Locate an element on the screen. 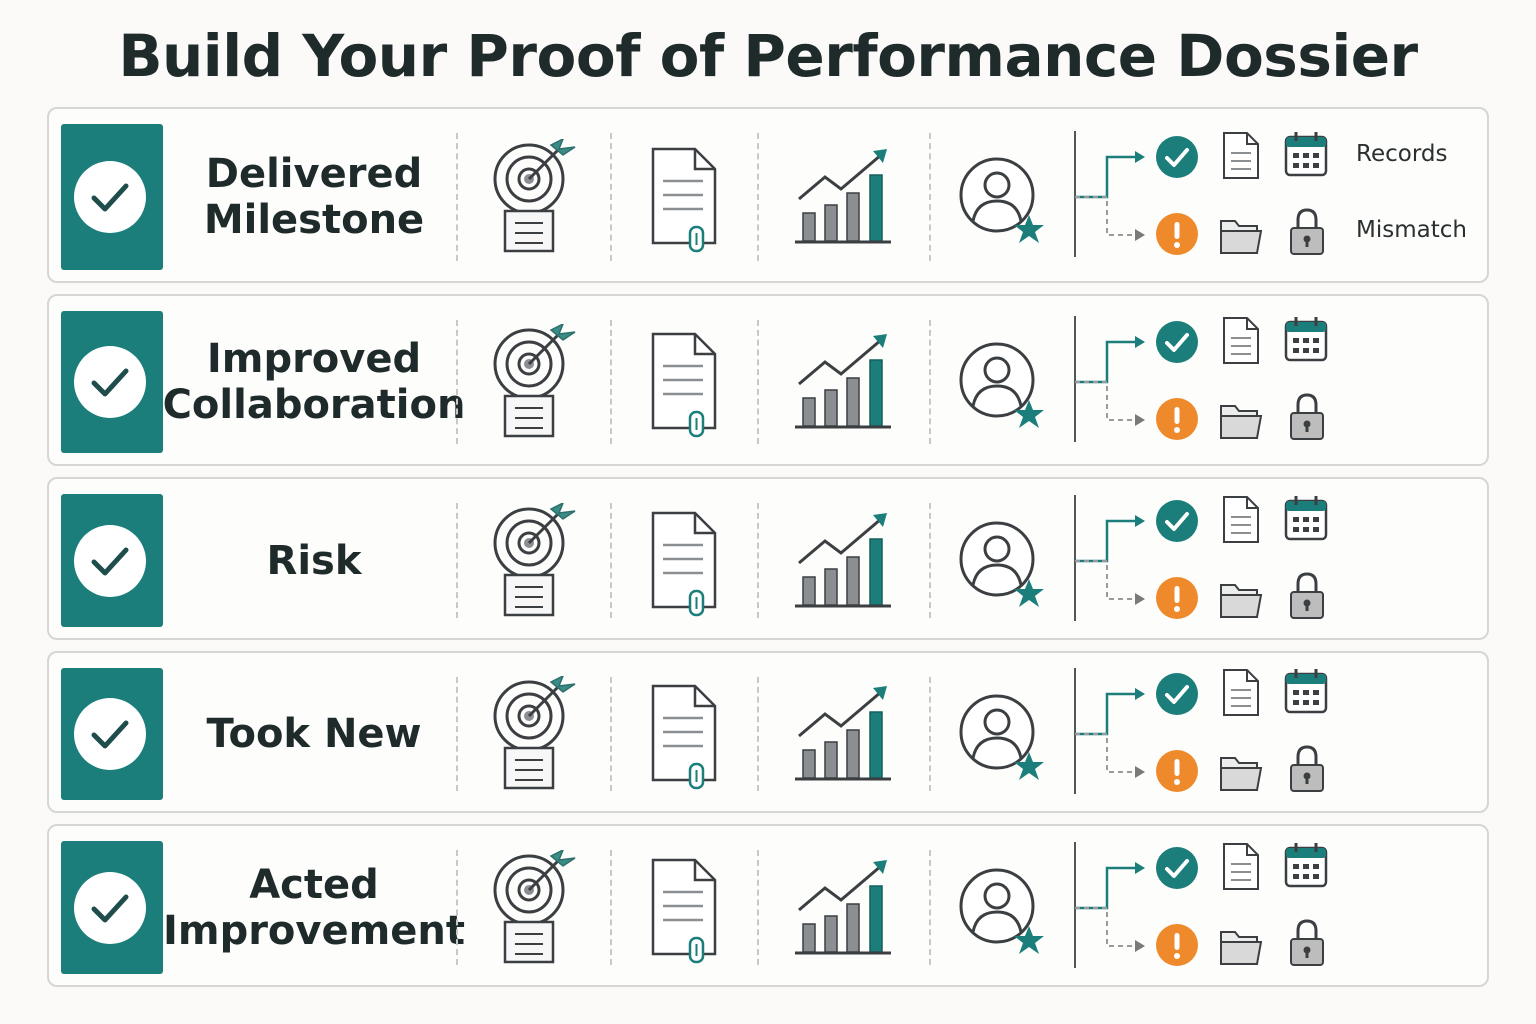 The height and width of the screenshot is (1024, 1536). achievement-label-line: Took New is located at coordinates (314, 734).